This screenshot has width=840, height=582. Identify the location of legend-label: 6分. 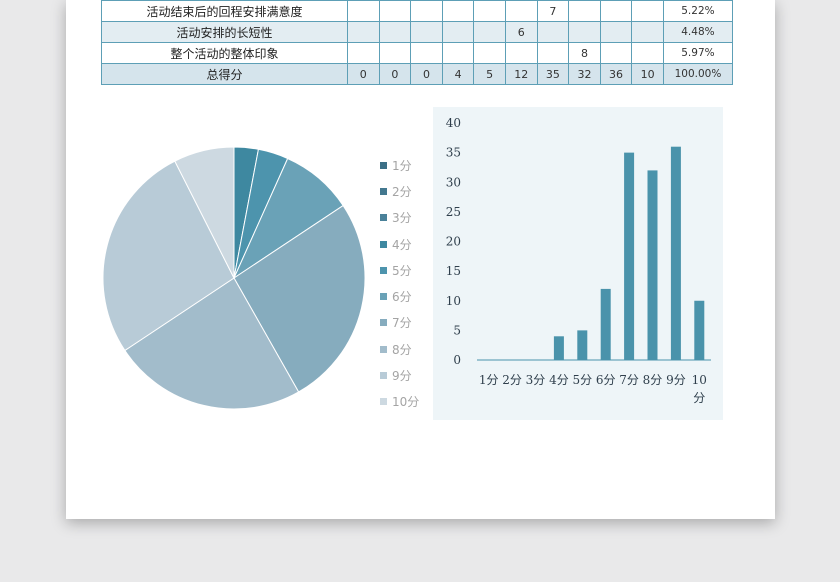
(402, 297).